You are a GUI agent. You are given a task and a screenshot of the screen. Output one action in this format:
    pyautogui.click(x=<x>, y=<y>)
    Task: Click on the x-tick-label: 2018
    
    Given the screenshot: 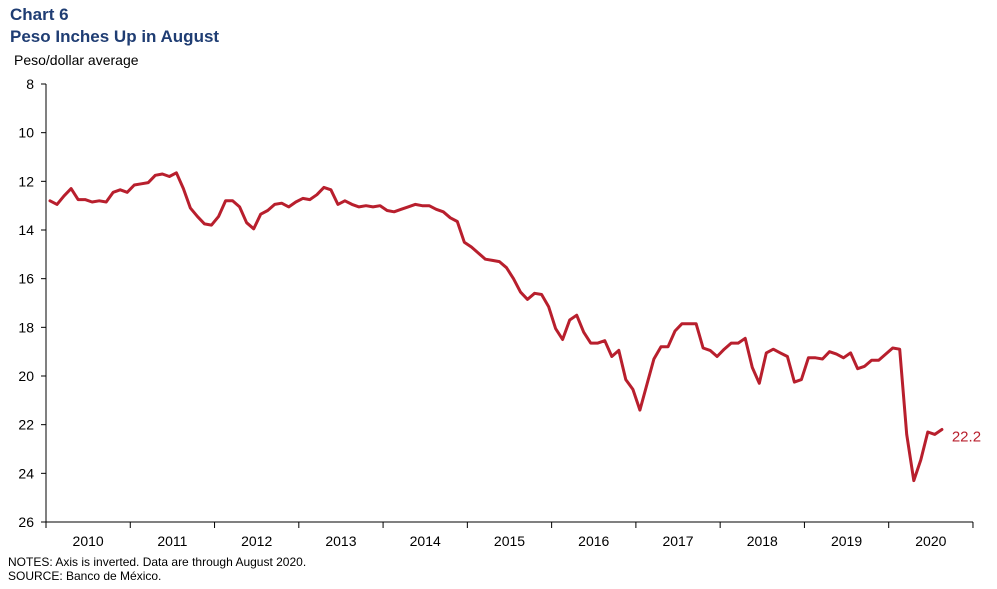 What is the action you would take?
    pyautogui.click(x=762, y=541)
    